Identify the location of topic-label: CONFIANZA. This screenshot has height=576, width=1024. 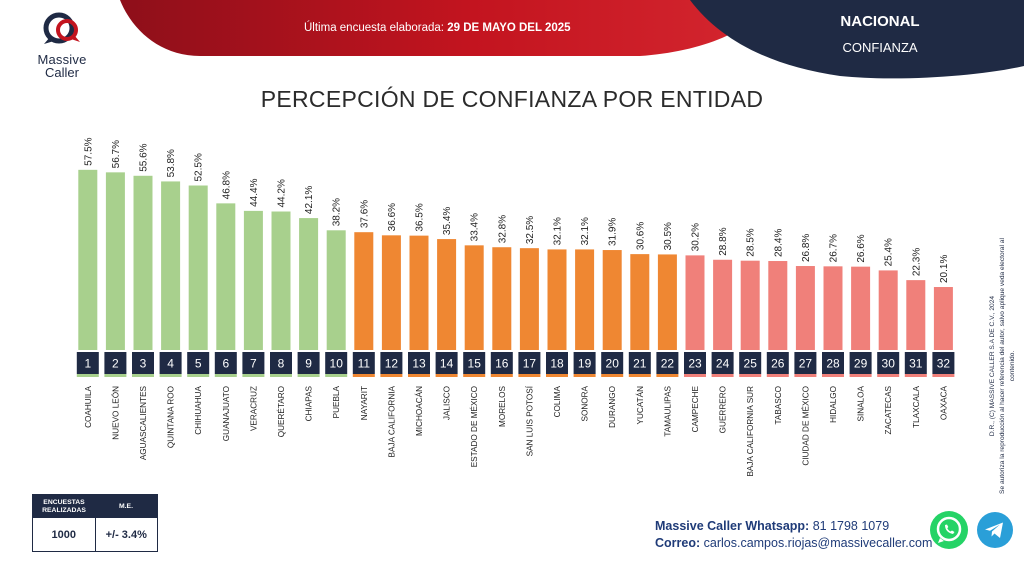
(880, 47).